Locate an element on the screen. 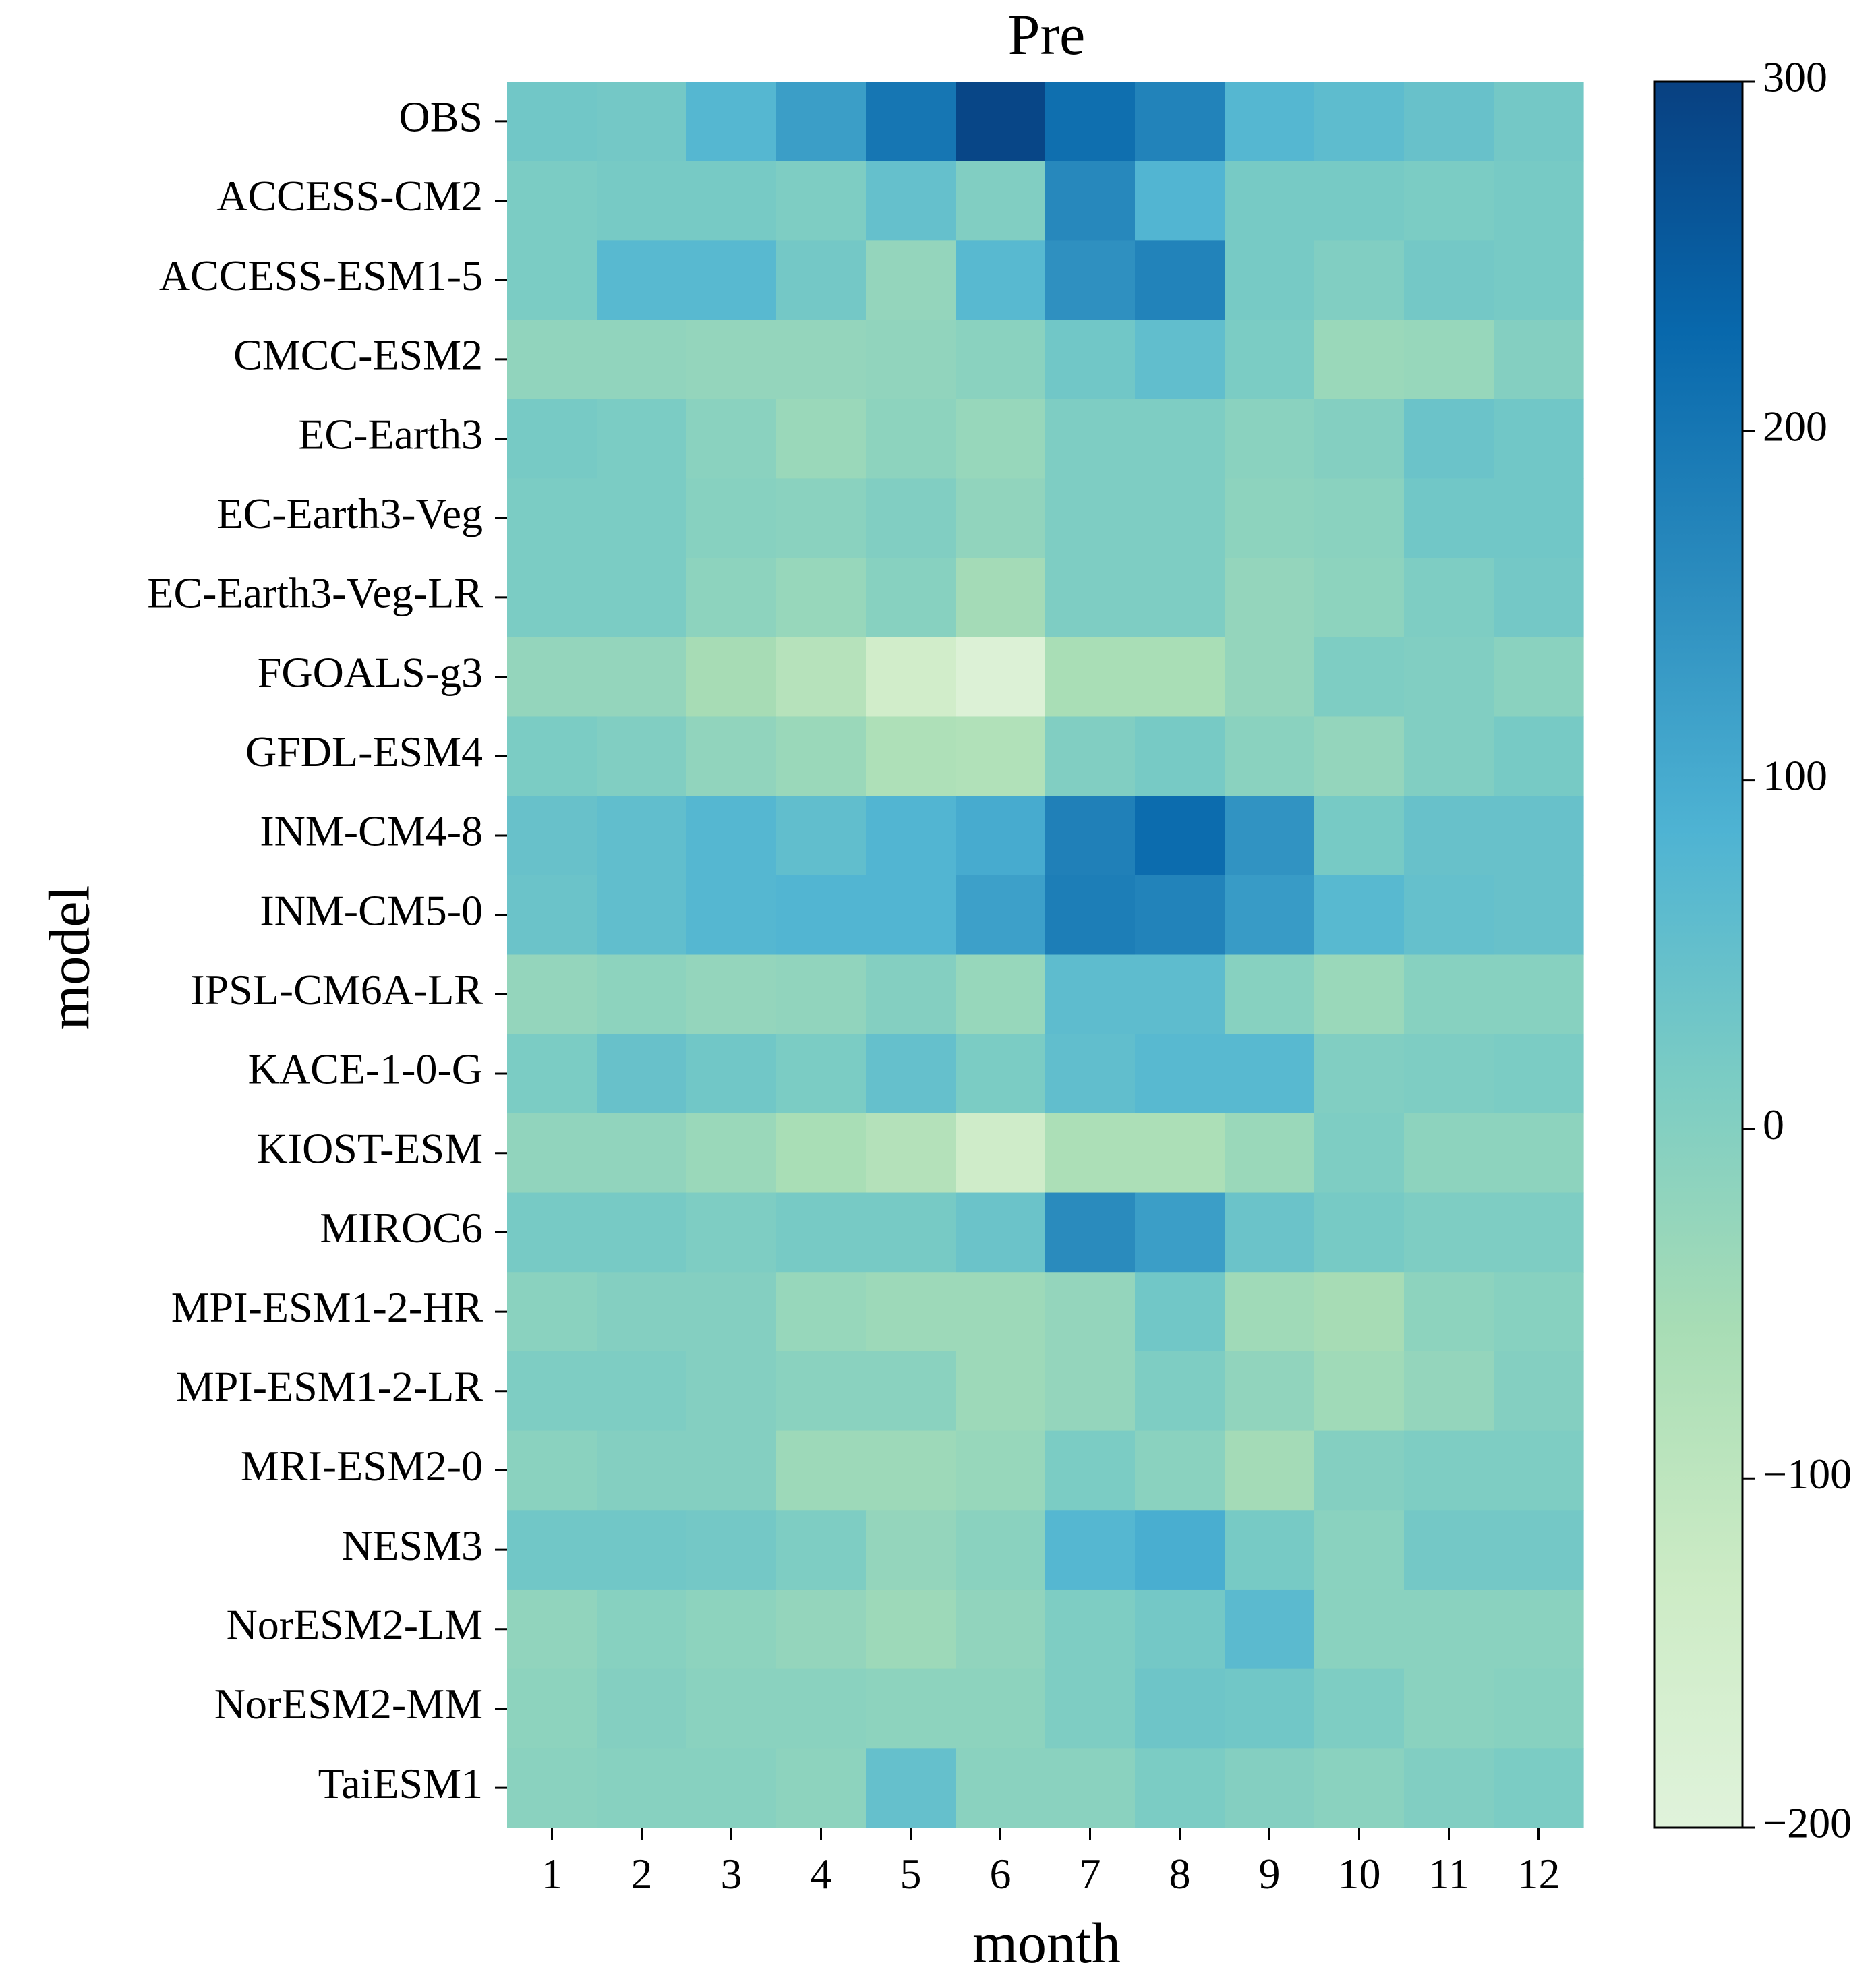 This screenshot has height=1982, width=1876. colorbar: 300 200 100 0 −100 −200 is located at coordinates (1752, 950).